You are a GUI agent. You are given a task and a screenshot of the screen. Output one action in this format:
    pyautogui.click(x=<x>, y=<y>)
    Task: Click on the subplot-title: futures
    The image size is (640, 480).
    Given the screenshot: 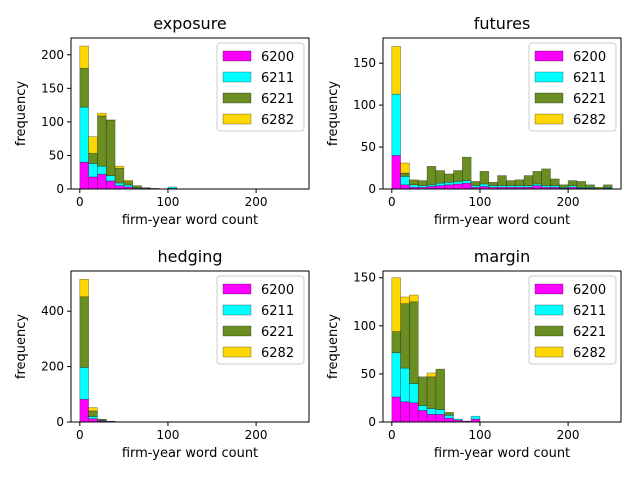 What is the action you would take?
    pyautogui.click(x=502, y=23)
    